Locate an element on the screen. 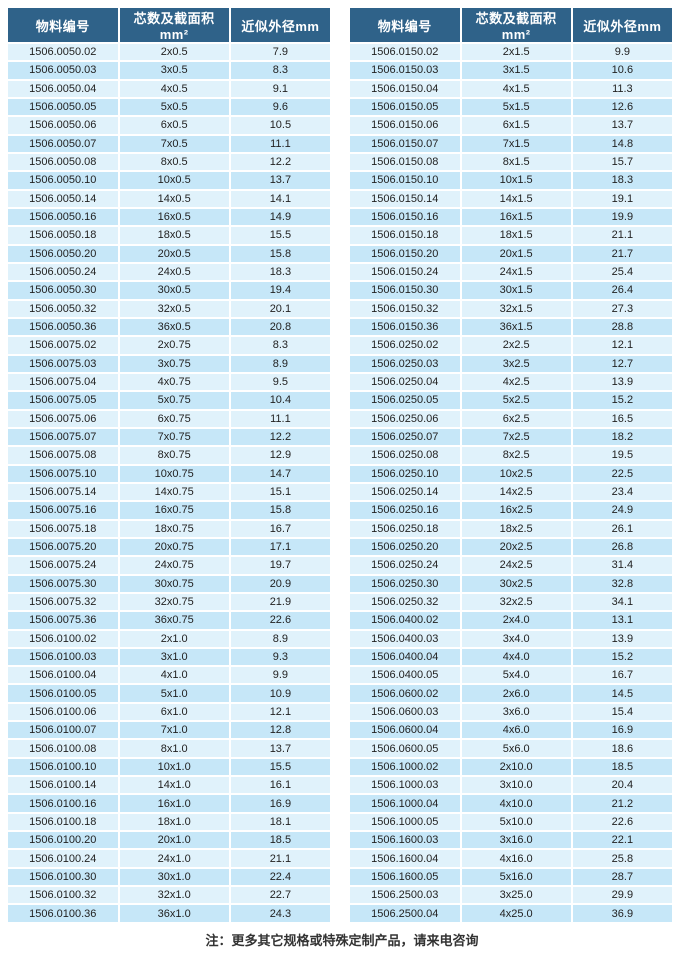 The width and height of the screenshot is (684, 953). table-row: 1506.0075.08 8x0.75 12.9 is located at coordinates (169, 455).